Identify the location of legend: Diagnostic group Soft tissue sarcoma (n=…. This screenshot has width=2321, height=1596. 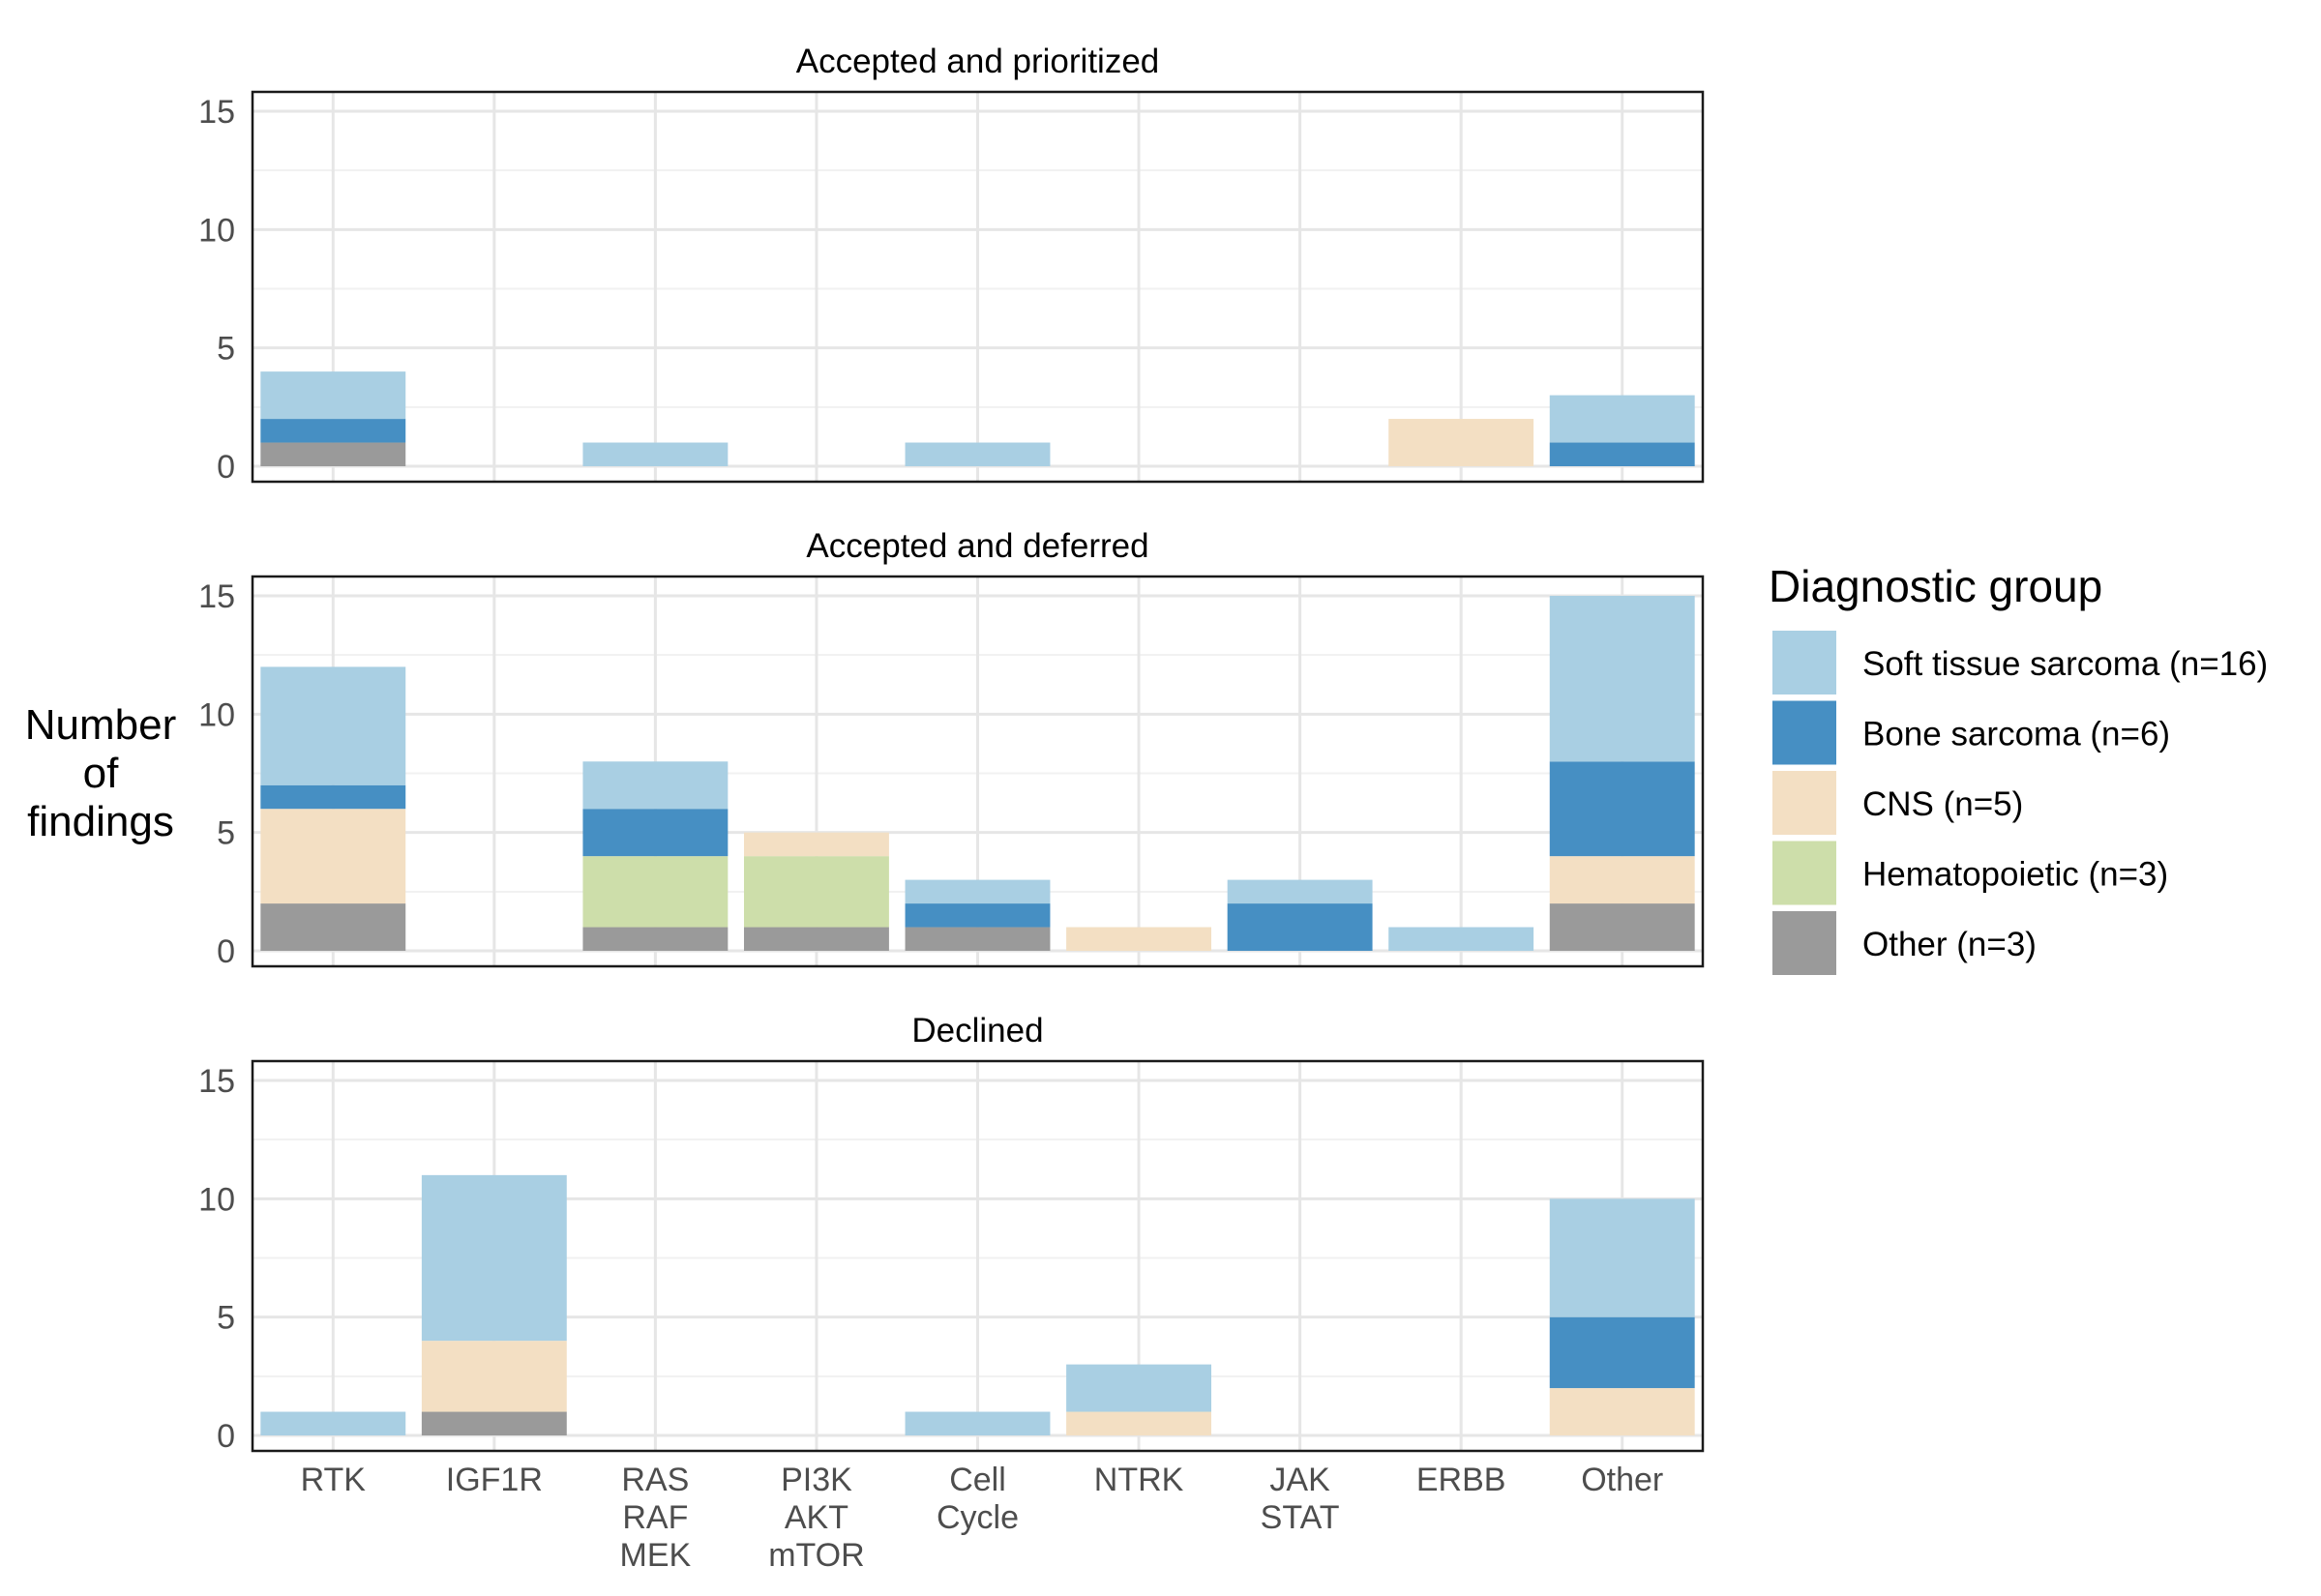
(2018, 768).